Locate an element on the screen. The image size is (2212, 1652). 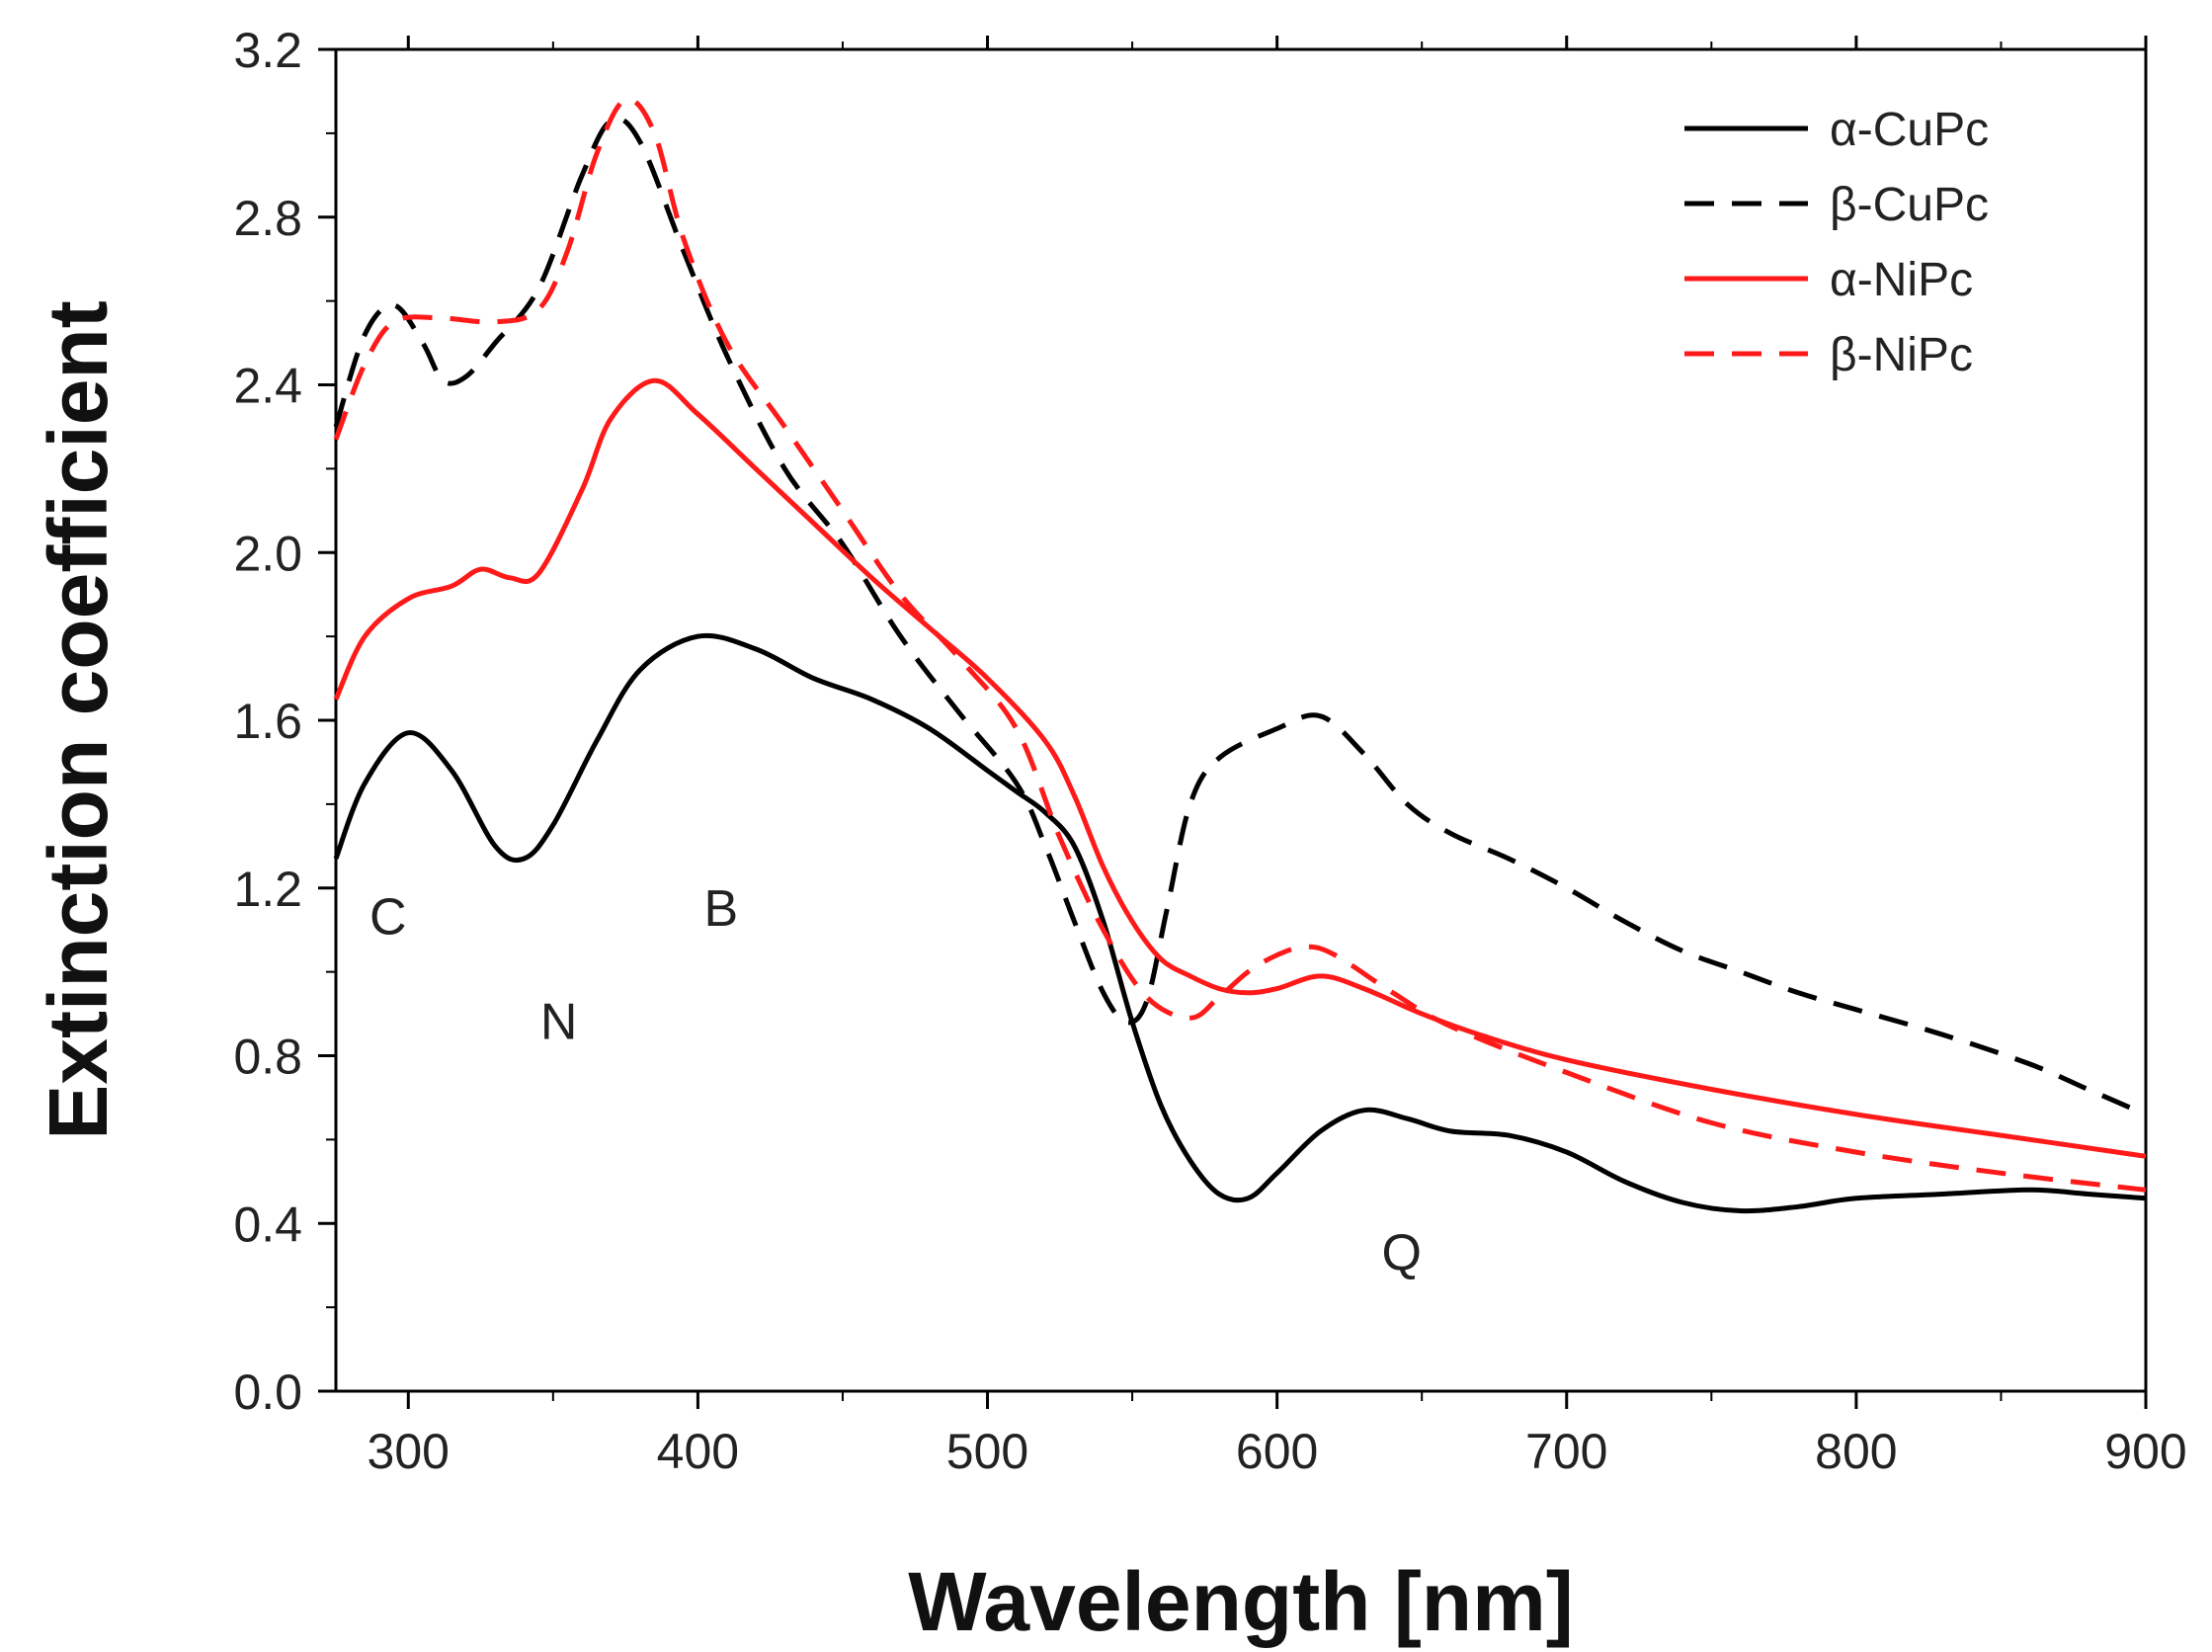
x-tick-label: 400 is located at coordinates (698, 1451).